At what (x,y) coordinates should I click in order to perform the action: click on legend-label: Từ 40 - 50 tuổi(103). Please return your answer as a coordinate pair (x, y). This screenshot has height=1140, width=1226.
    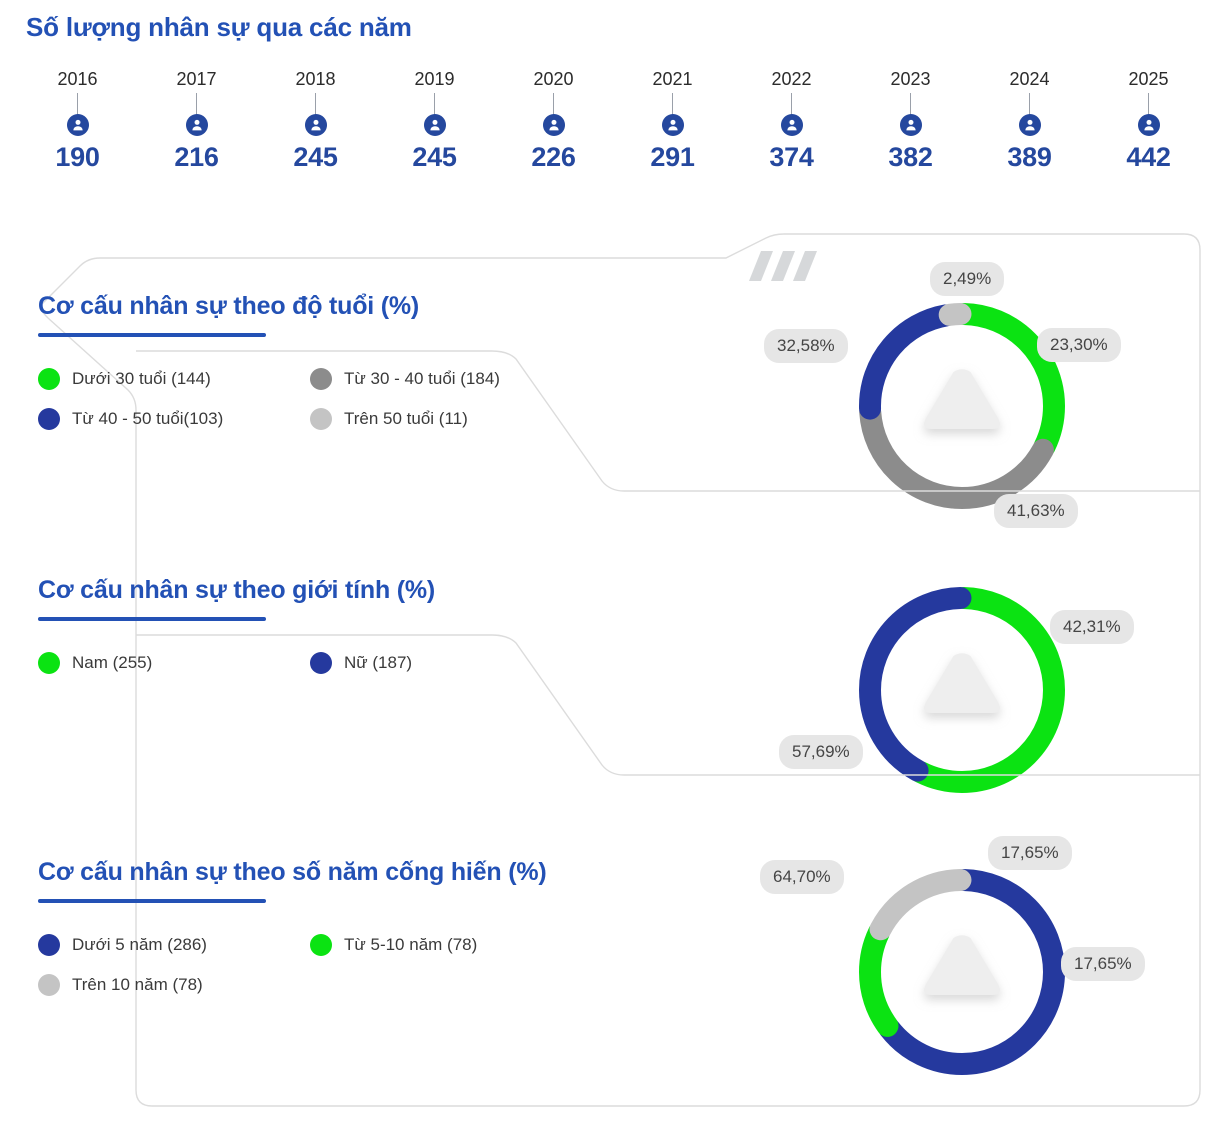
    Looking at the image, I should click on (148, 418).